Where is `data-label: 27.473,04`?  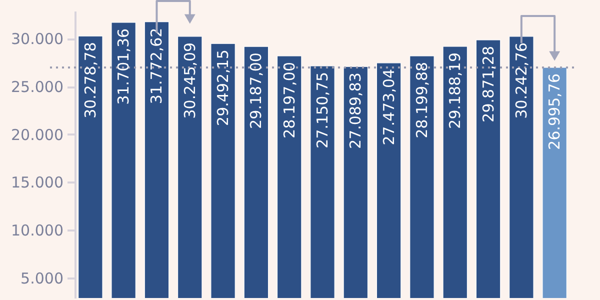
data-label: 27.473,04 is located at coordinates (389, 107).